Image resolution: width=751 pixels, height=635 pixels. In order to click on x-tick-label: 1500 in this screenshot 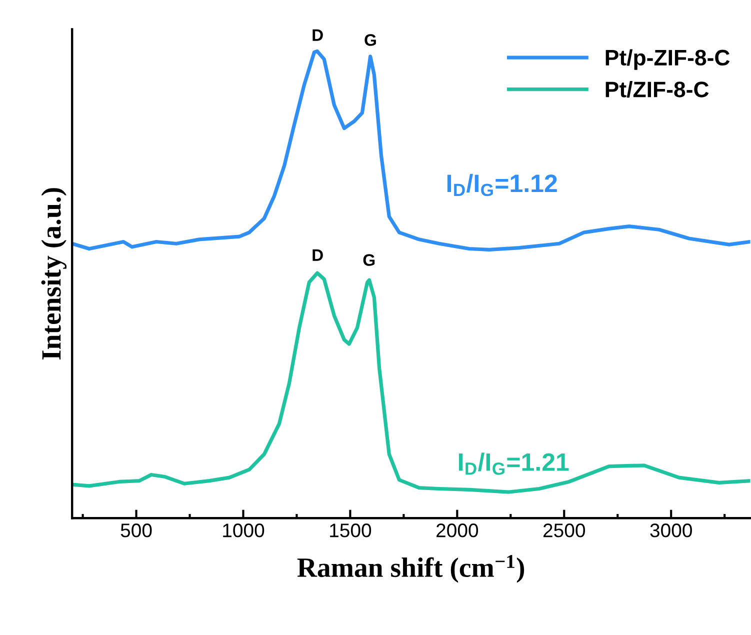, I will do `click(351, 531)`.